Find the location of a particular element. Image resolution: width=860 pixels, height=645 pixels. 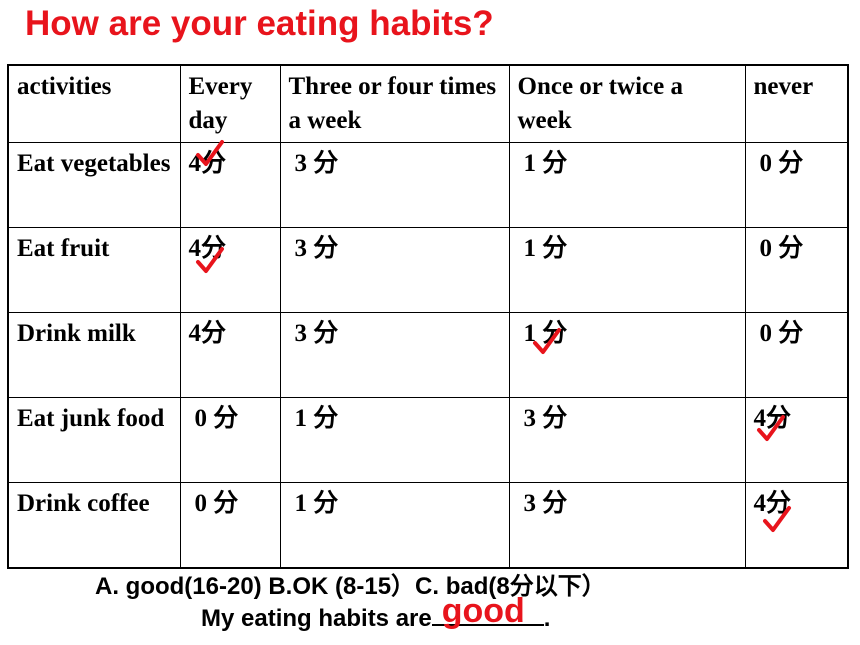

table-row: Drink coffee 0 分 1 分 3 分 4分 is located at coordinates (428, 525).